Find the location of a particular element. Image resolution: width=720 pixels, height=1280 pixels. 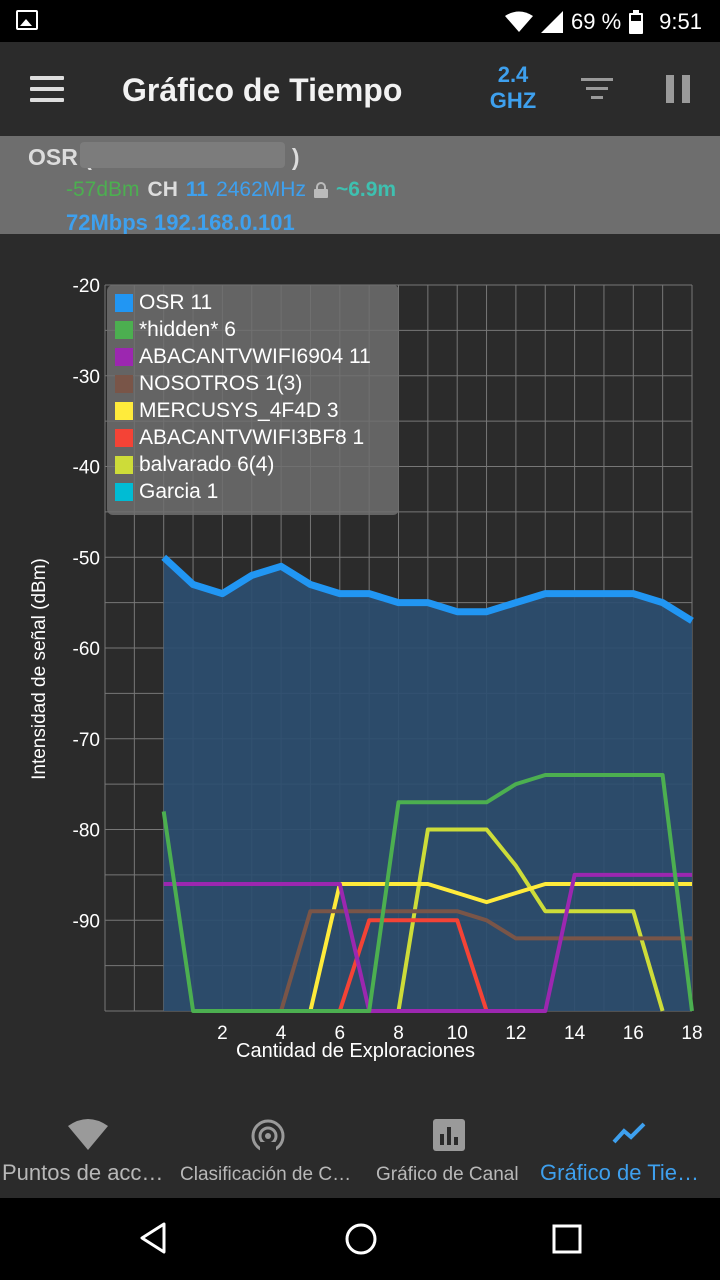

distance: ~6.9m is located at coordinates (366, 189).